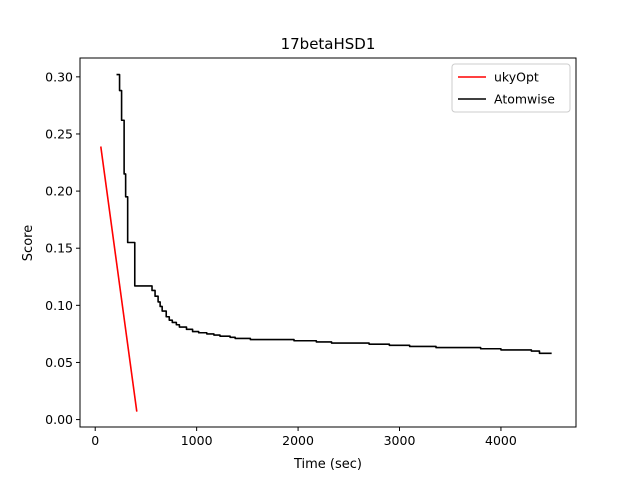  Describe the element at coordinates (95, 440) in the screenshot. I see `x-tick-label: 0` at that location.